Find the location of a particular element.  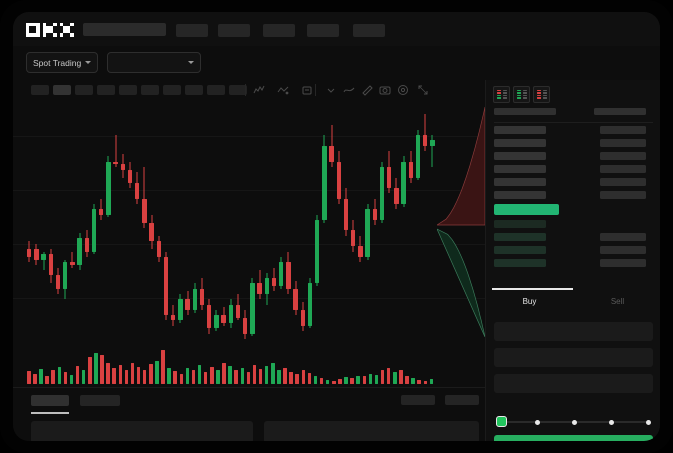

camera-icon is located at coordinates (385, 90).